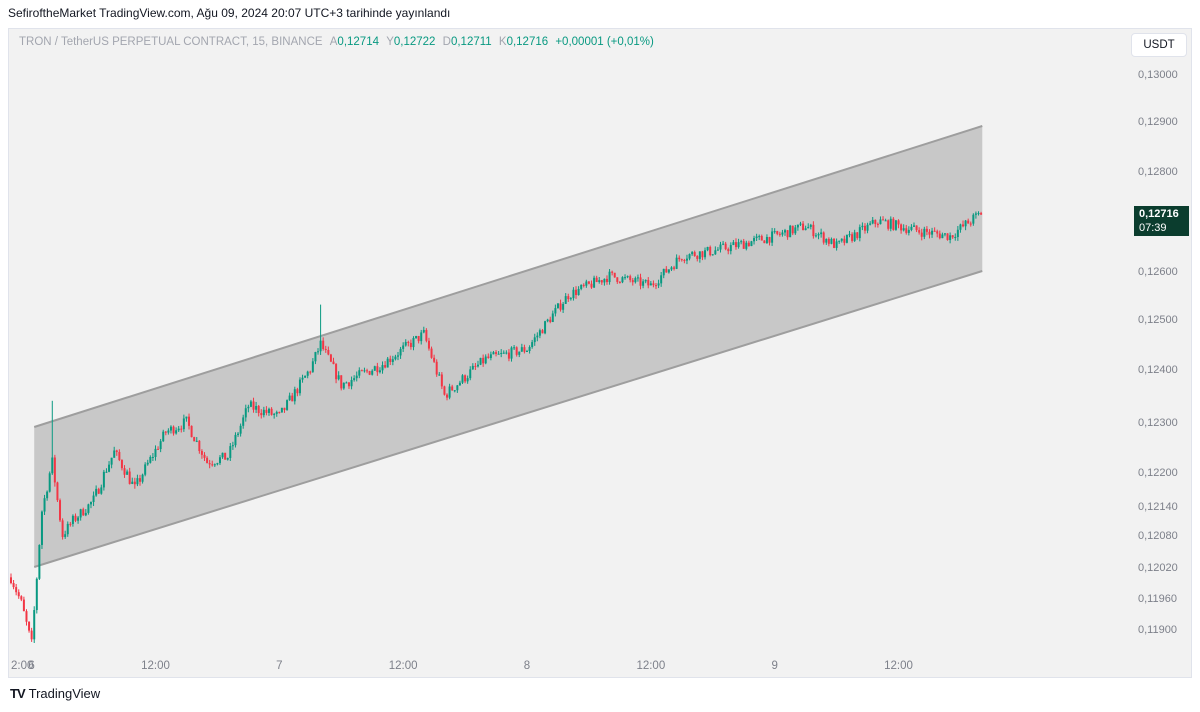  Describe the element at coordinates (64, 693) in the screenshot. I see `tradingview-wordmark: TradingView` at that location.